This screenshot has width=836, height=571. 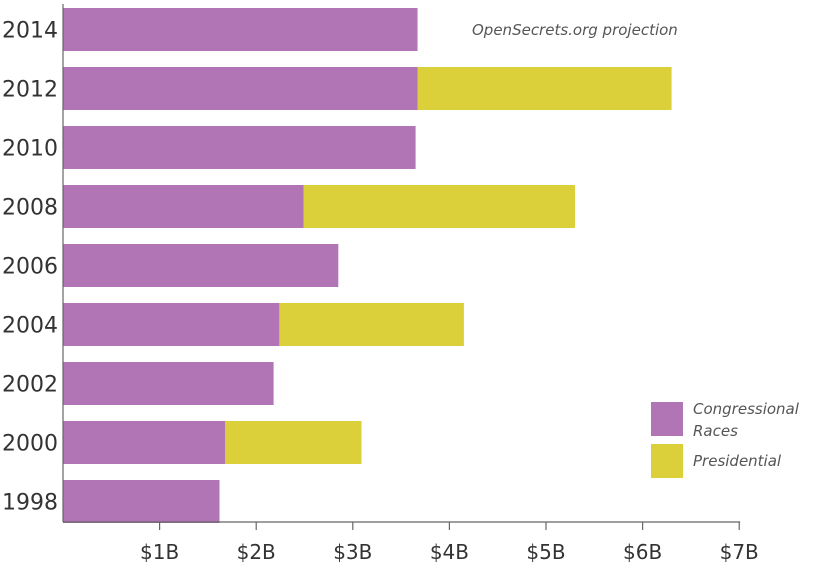 I want to click on year-label-2002: 2002, so click(x=30, y=385).